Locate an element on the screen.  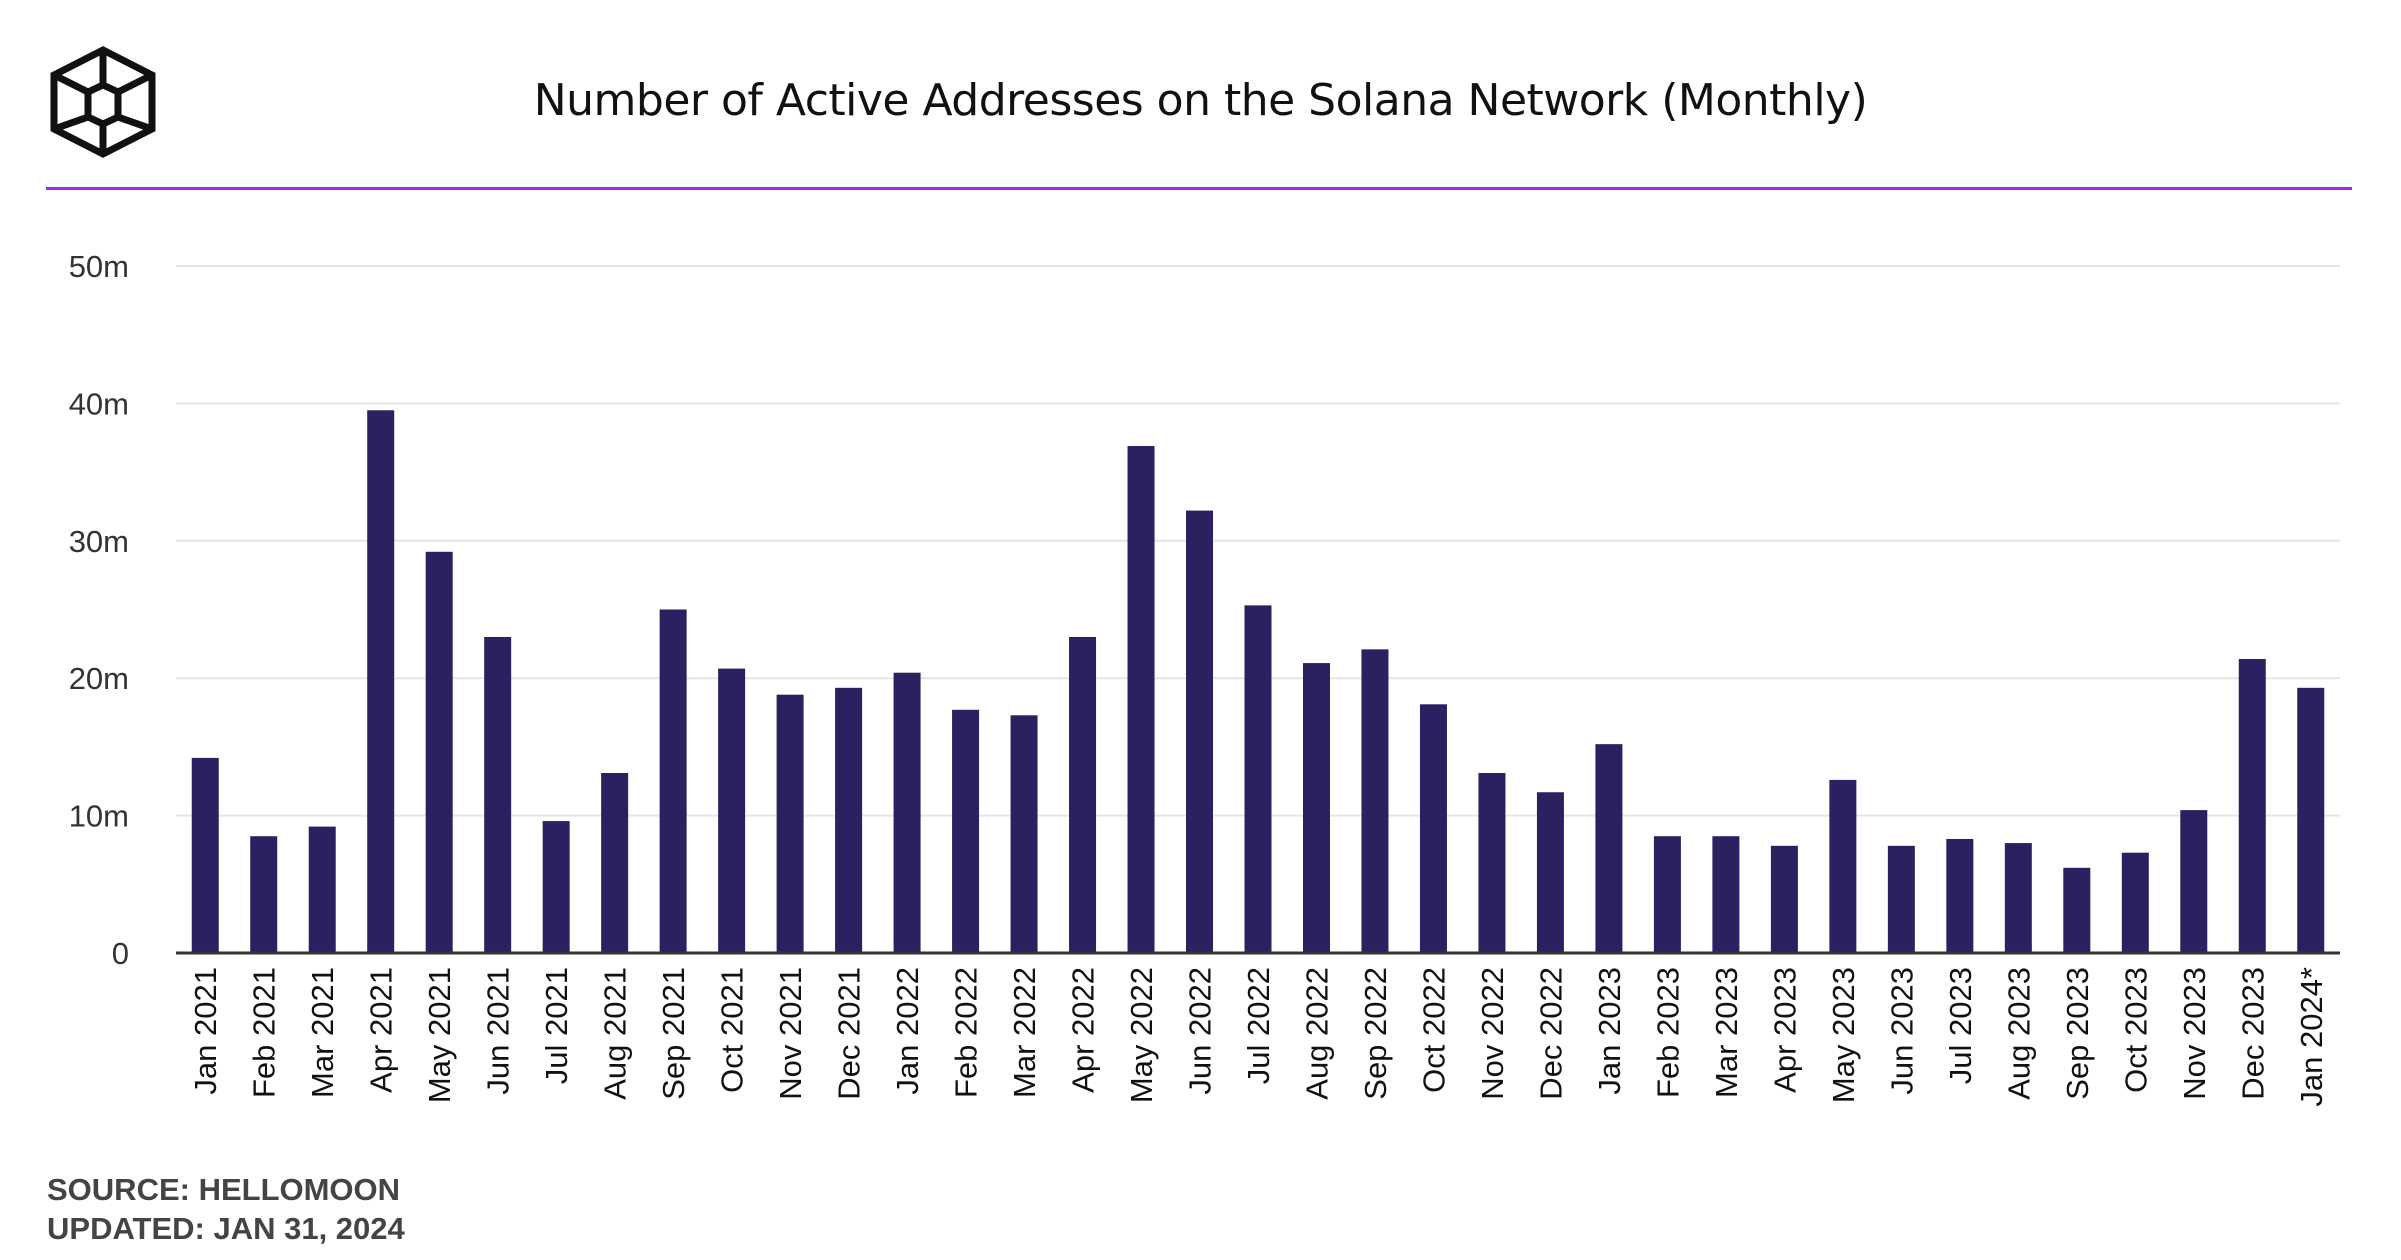
x-tick-label: Jan 2022 is located at coordinates (907, 1031).